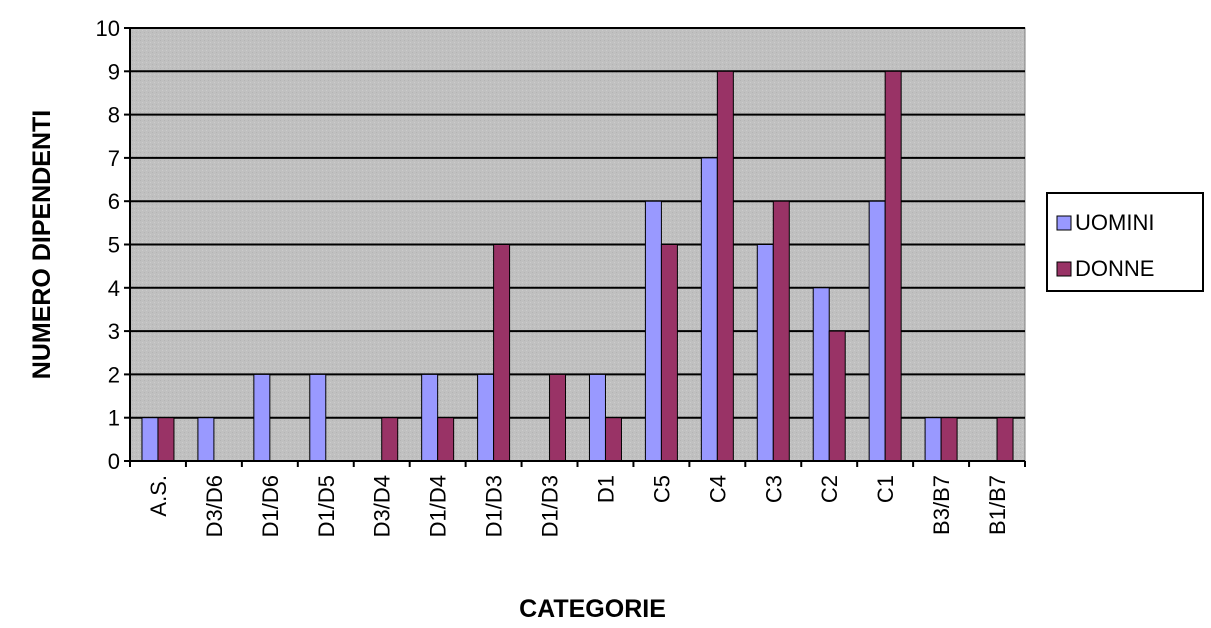 This screenshot has height=628, width=1211. I want to click on x-tick-label: D3/D4, so click(382, 506).